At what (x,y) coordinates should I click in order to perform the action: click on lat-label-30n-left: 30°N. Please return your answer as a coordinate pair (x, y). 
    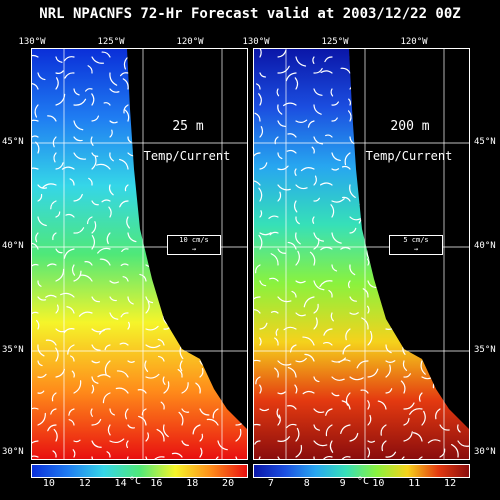
    Looking at the image, I should click on (13, 452).